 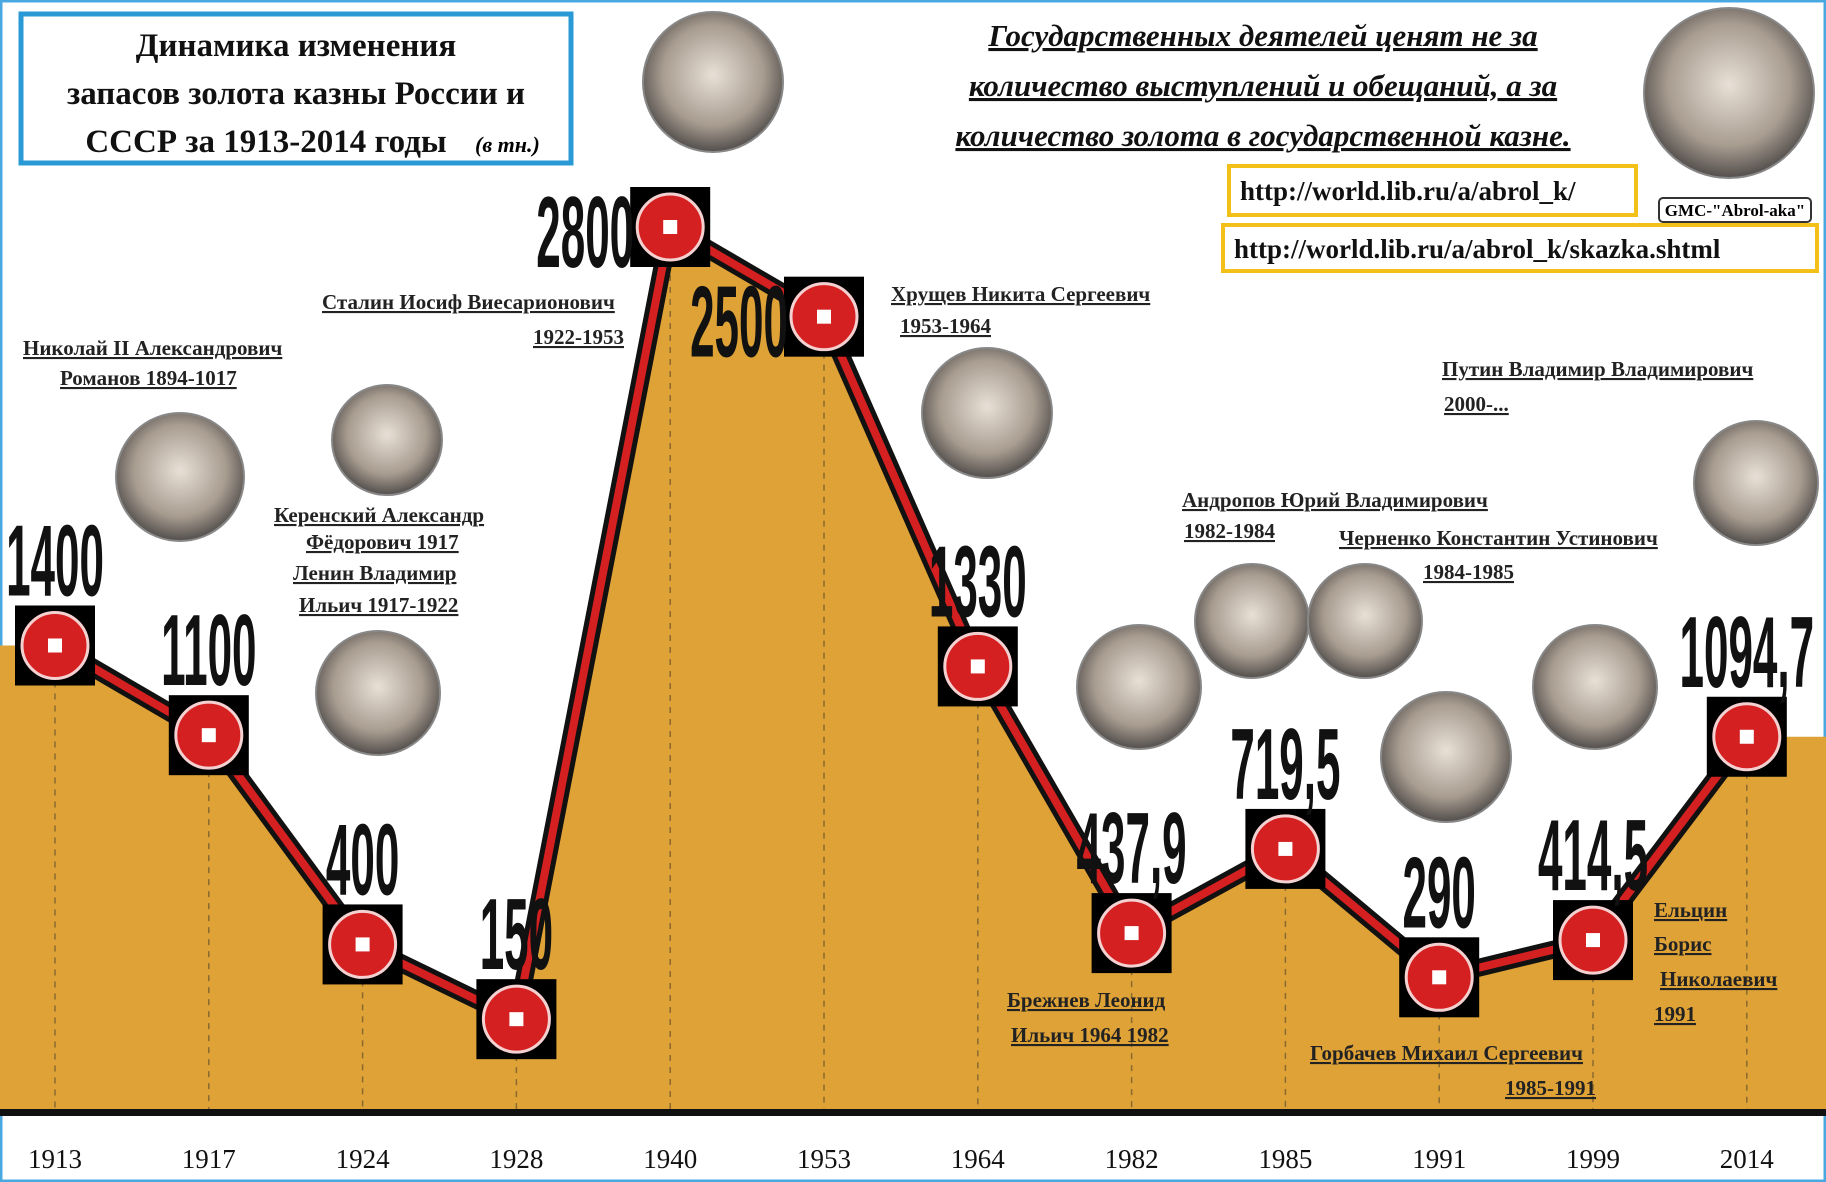 What do you see at coordinates (1593, 855) in the screenshot?
I see `value-label: 414,5` at bounding box center [1593, 855].